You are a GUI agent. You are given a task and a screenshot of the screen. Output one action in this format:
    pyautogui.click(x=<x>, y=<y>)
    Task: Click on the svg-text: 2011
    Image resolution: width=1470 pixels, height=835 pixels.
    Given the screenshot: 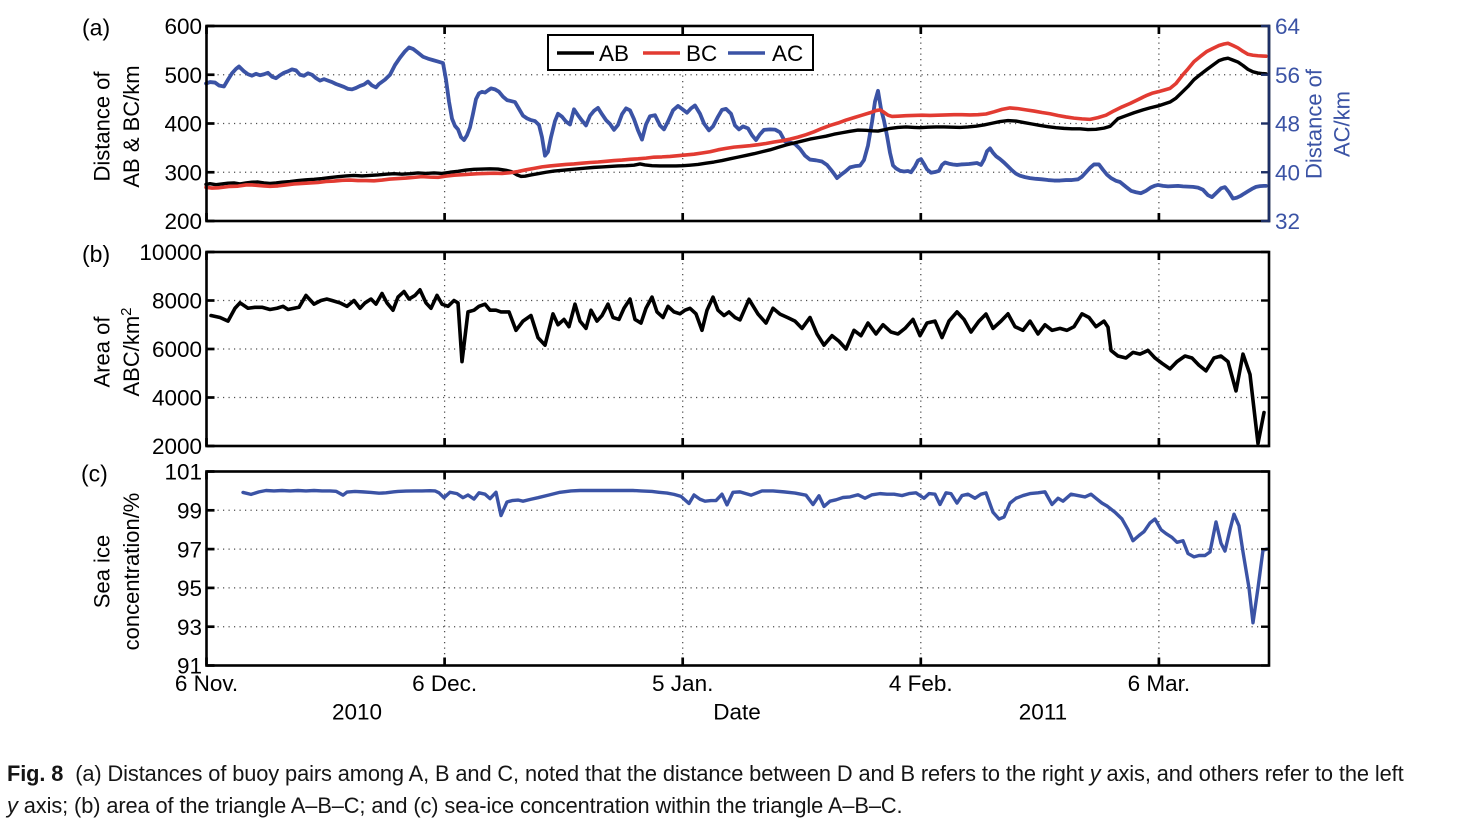 What is the action you would take?
    pyautogui.click(x=1043, y=712)
    